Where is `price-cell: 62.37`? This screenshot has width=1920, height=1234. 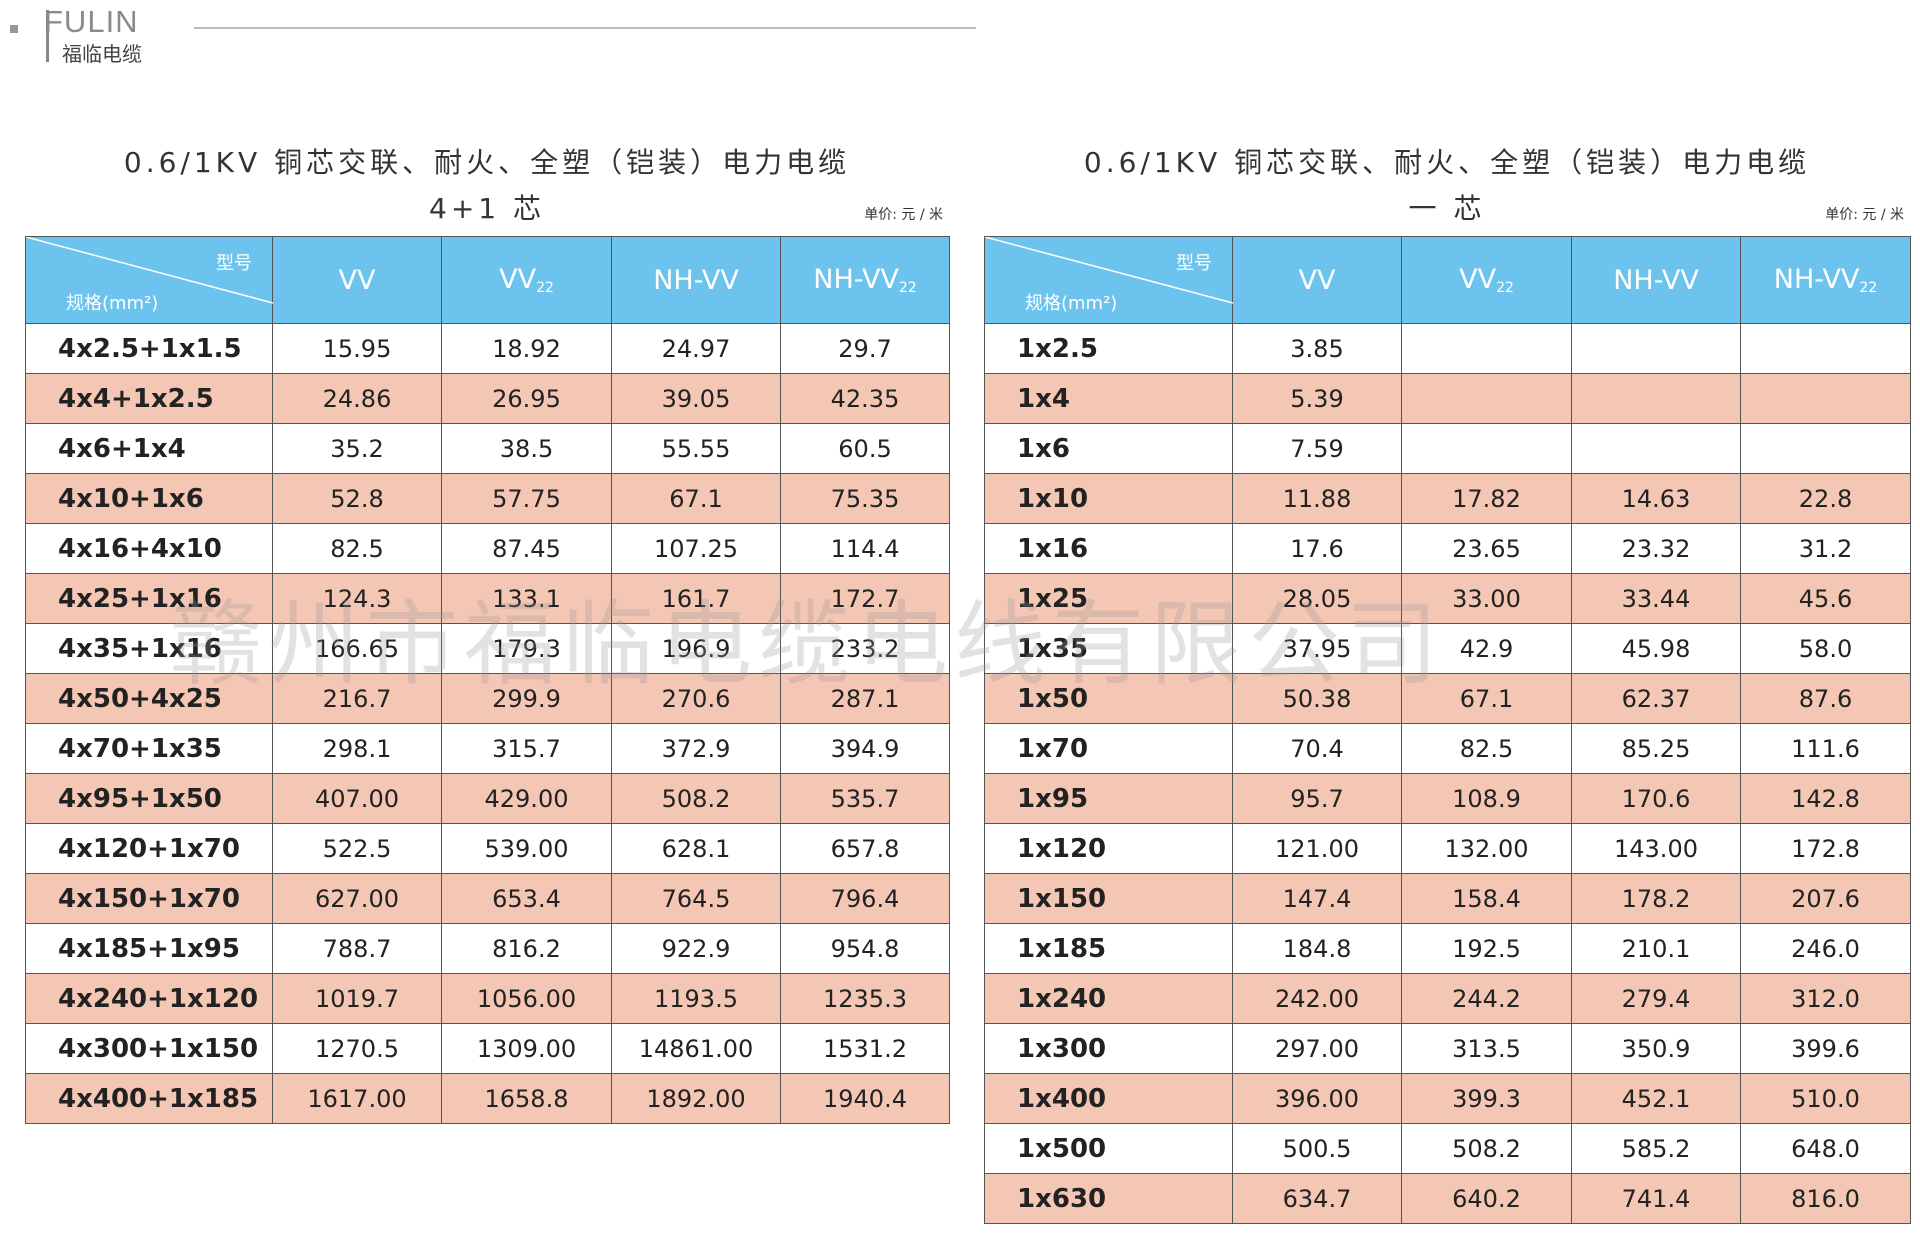 price-cell: 62.37 is located at coordinates (1656, 698).